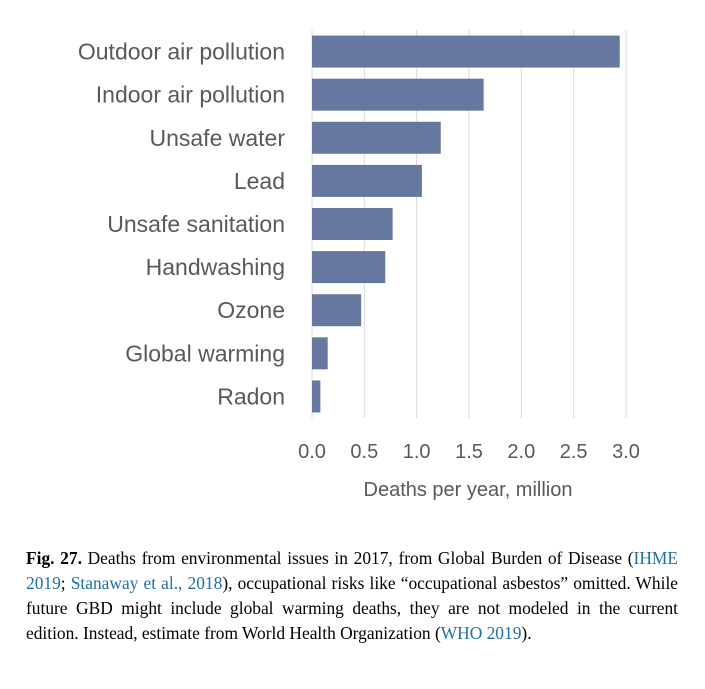 This screenshot has width=705, height=689. Describe the element at coordinates (196, 224) in the screenshot. I see `category-label: Unsafe sanitation` at that location.